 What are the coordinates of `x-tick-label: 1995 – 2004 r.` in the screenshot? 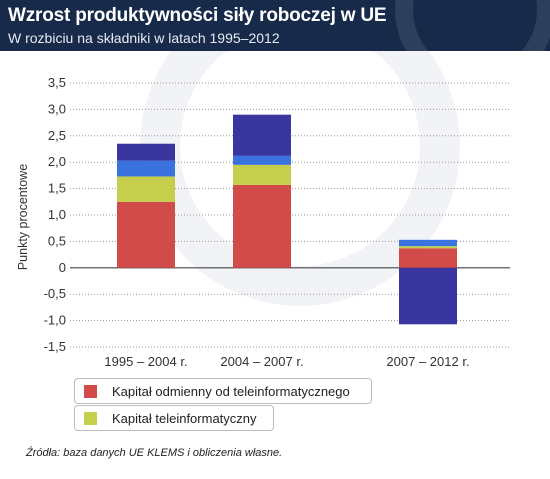 It's located at (145, 361).